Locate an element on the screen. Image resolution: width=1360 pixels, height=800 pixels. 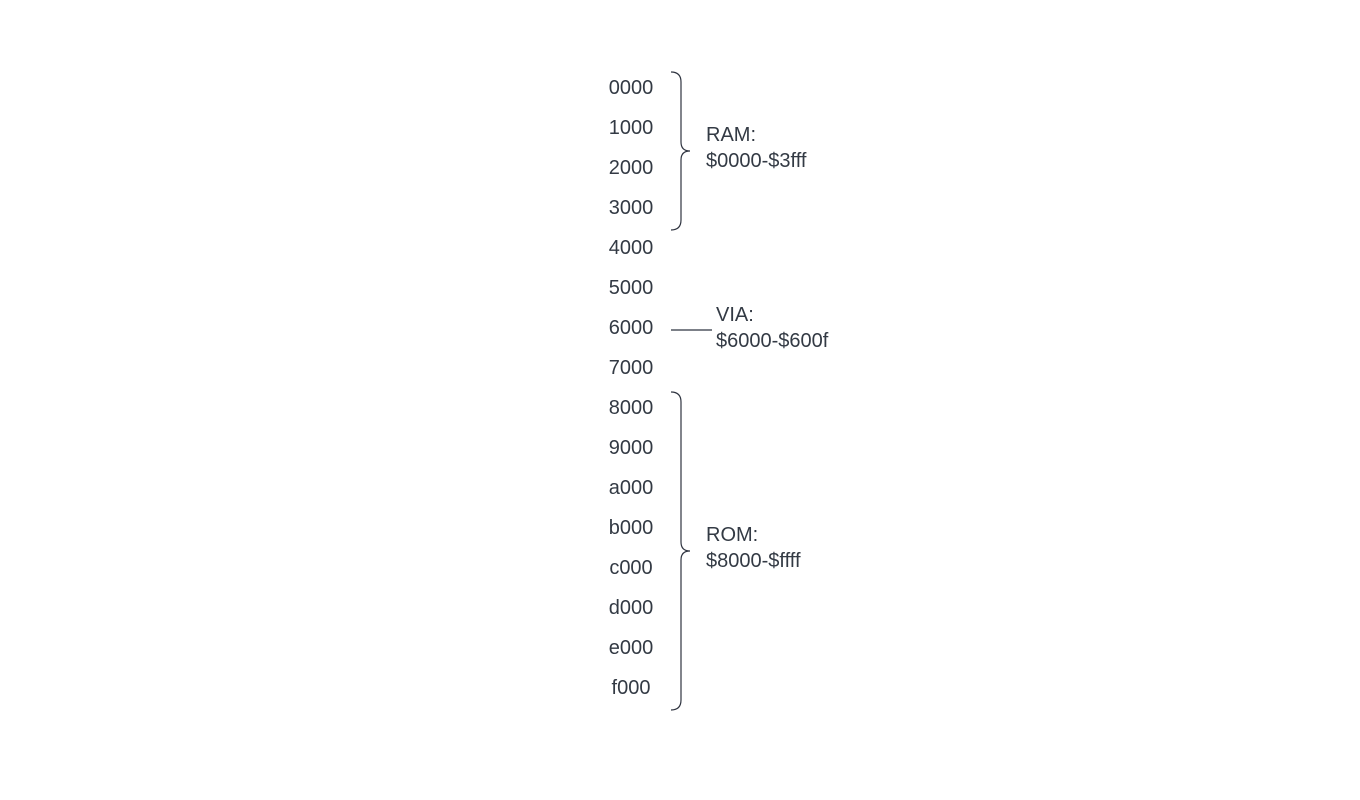
ram-brace is located at coordinates (680, 151).